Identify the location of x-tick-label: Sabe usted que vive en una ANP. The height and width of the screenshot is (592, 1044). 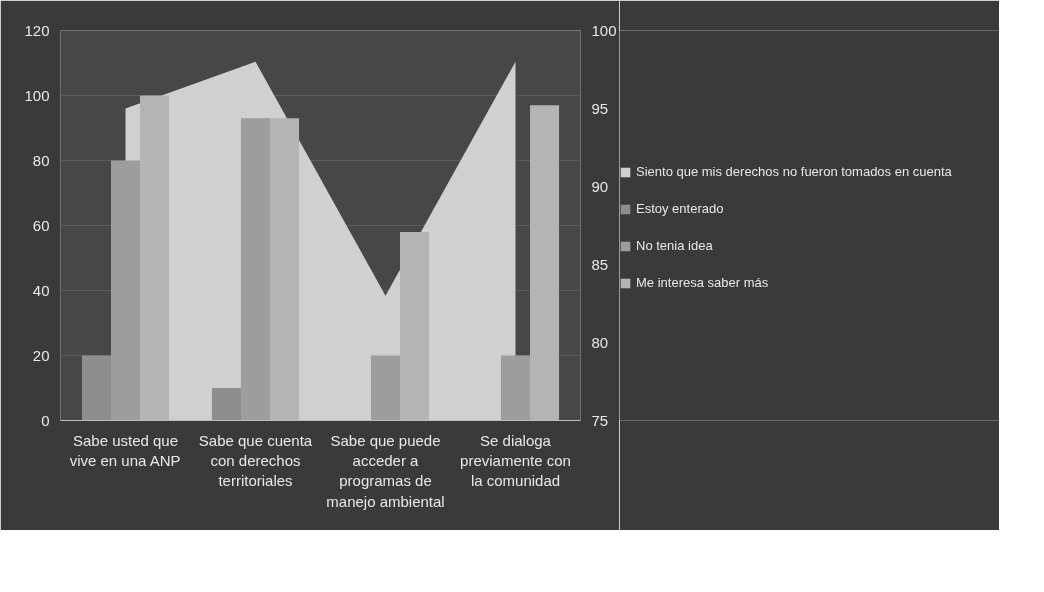
(125, 450).